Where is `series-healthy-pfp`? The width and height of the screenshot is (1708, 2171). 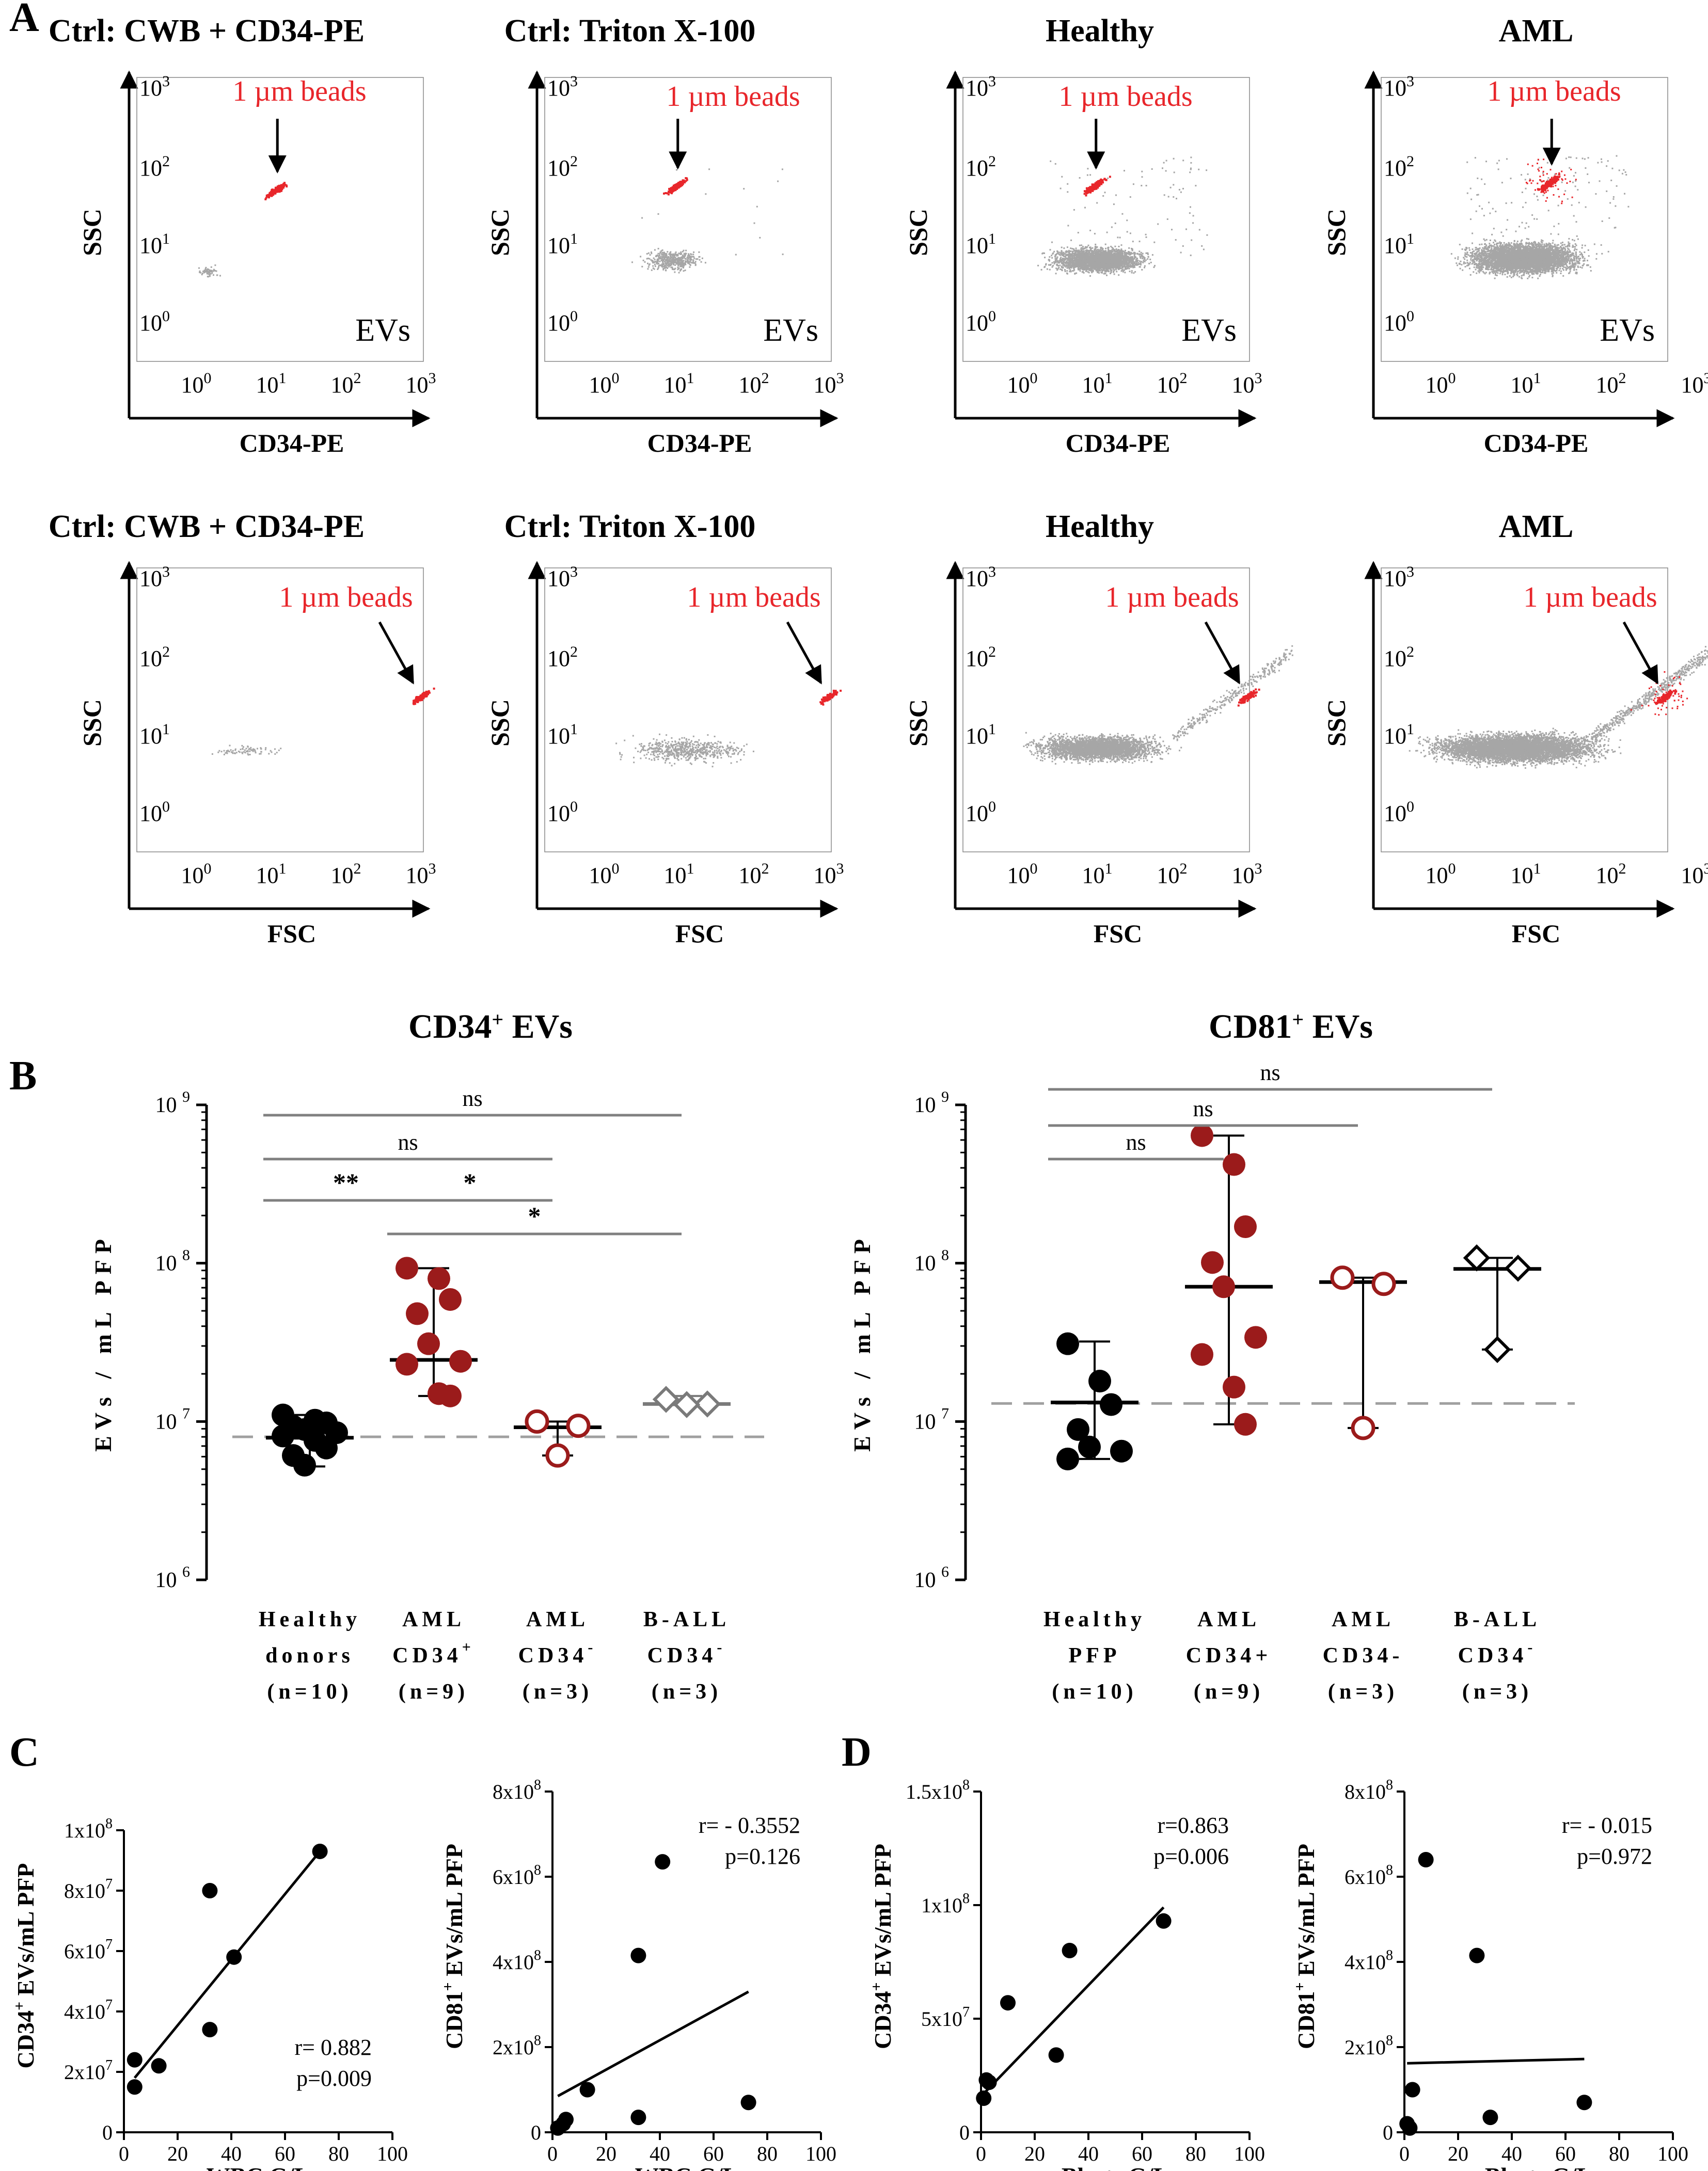
series-healthy-pfp is located at coordinates (1094, 1401).